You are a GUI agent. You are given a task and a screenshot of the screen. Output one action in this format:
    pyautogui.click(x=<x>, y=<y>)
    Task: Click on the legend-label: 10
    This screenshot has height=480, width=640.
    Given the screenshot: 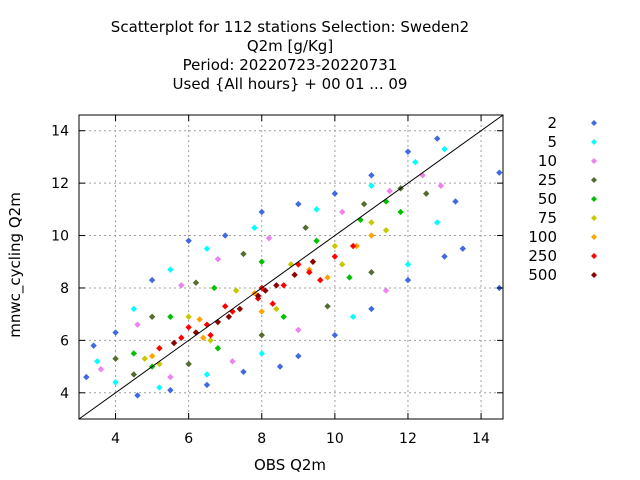 What is the action you would take?
    pyautogui.click(x=547, y=161)
    